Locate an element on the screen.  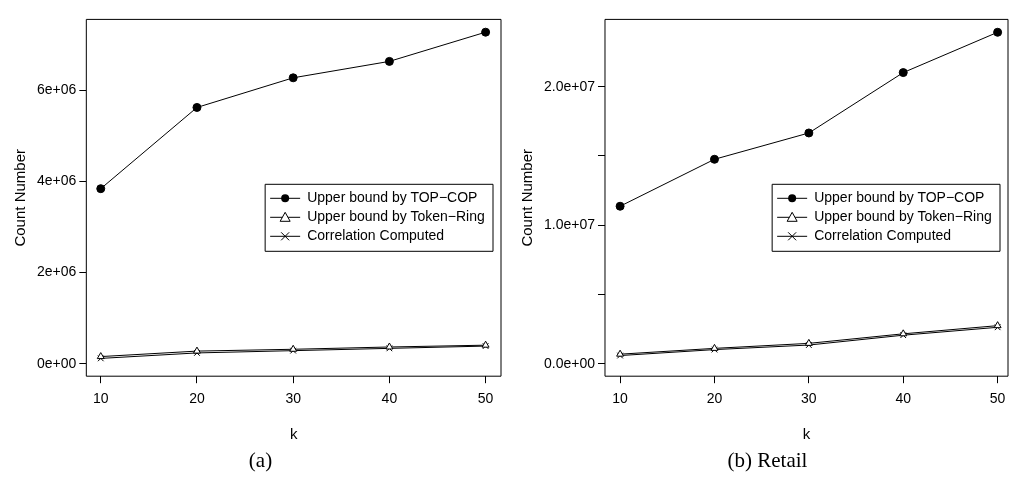
y-tick-label: 2.0e+07 is located at coordinates (570, 85).